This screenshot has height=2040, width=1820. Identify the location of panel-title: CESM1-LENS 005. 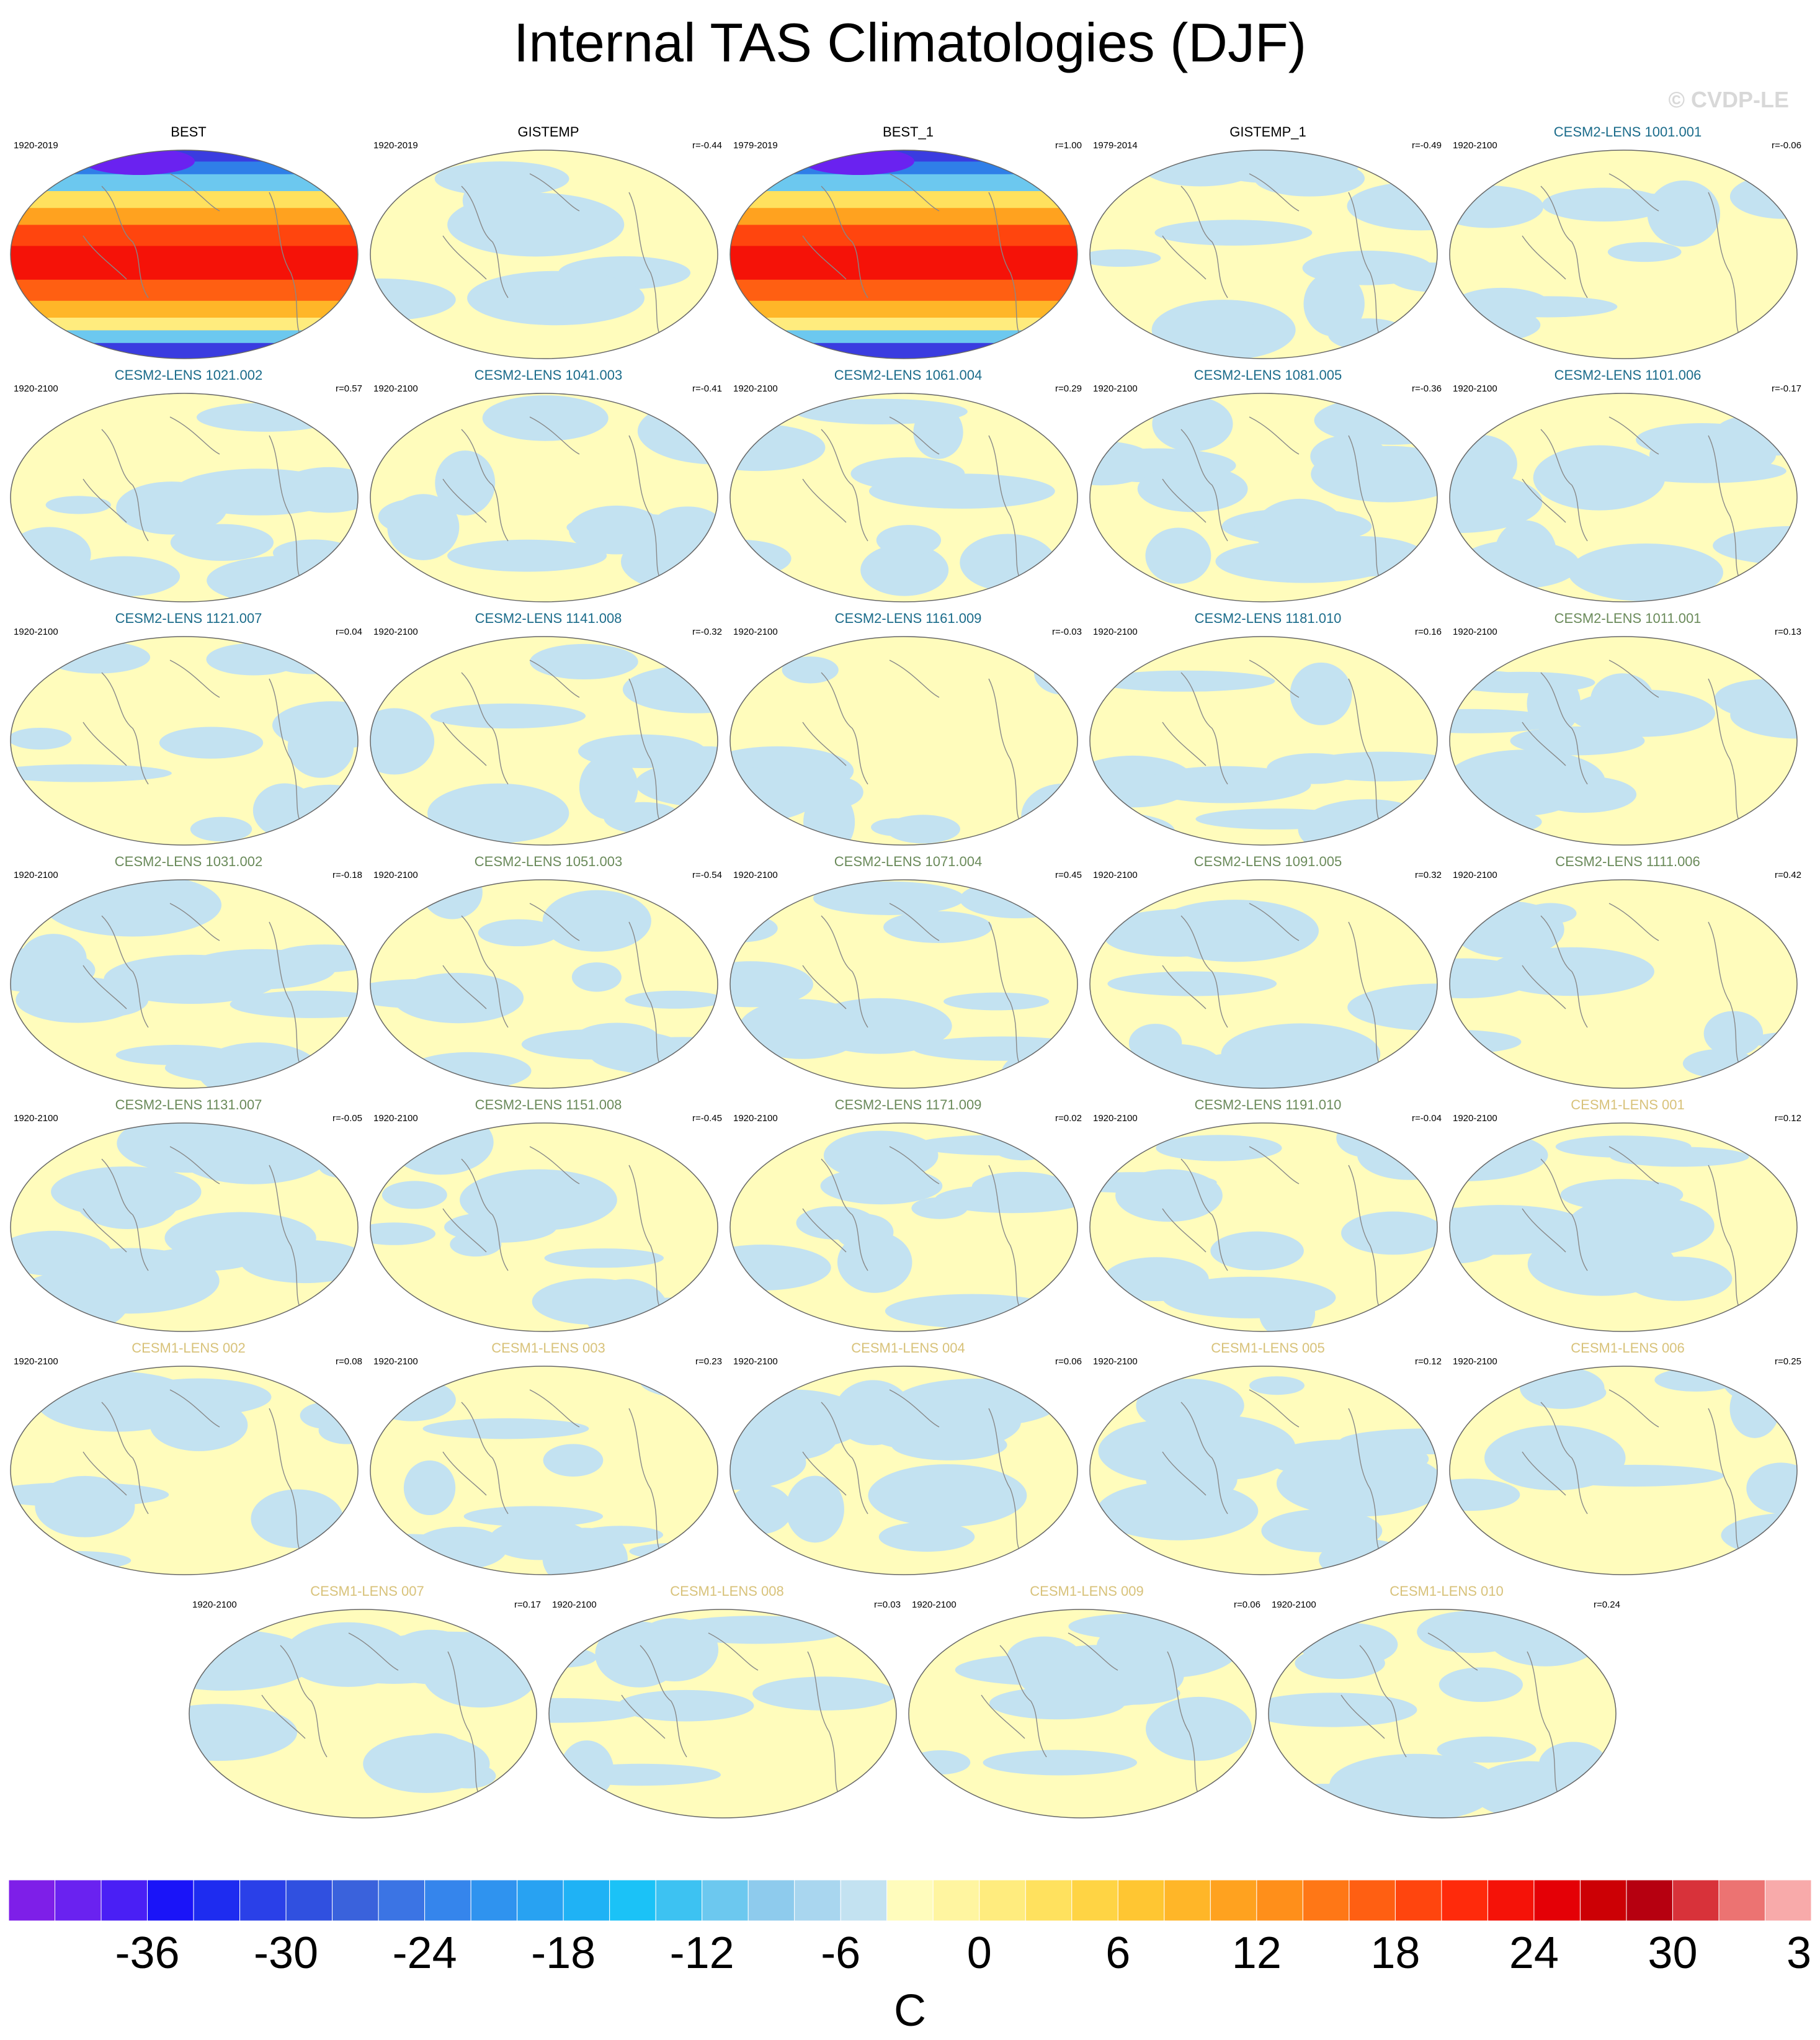
(1268, 1348).